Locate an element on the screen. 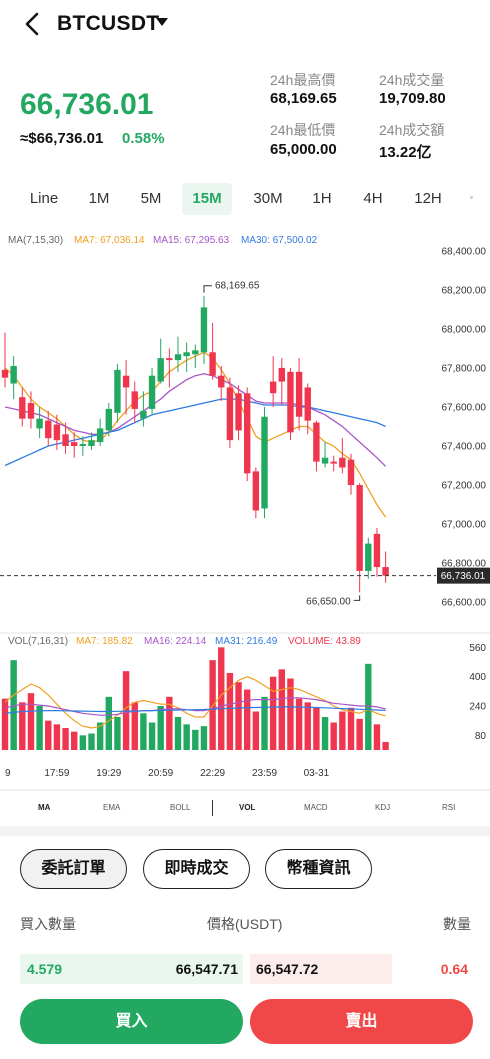  indicator-macd: MACD is located at coordinates (316, 807).